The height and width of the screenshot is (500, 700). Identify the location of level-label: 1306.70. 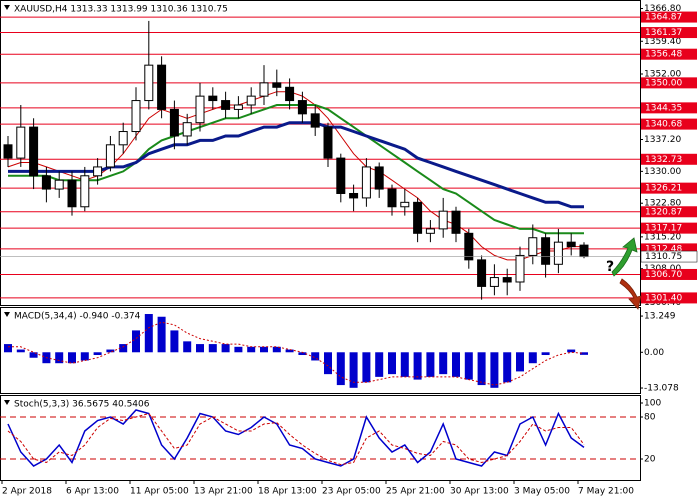
(663, 275).